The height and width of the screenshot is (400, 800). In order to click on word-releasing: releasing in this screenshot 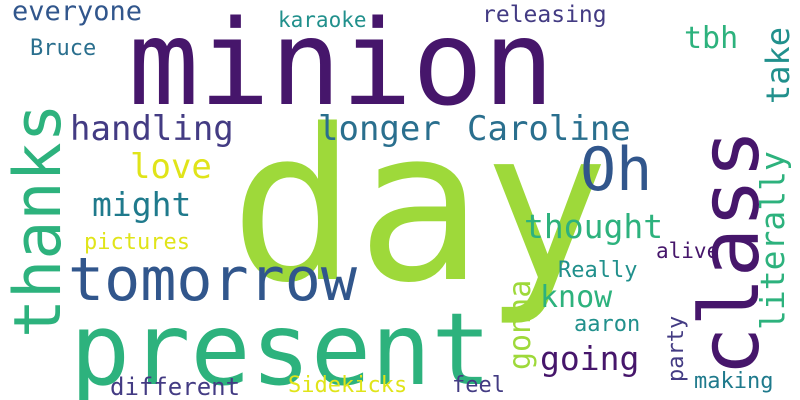, I will do `click(544, 15)`.